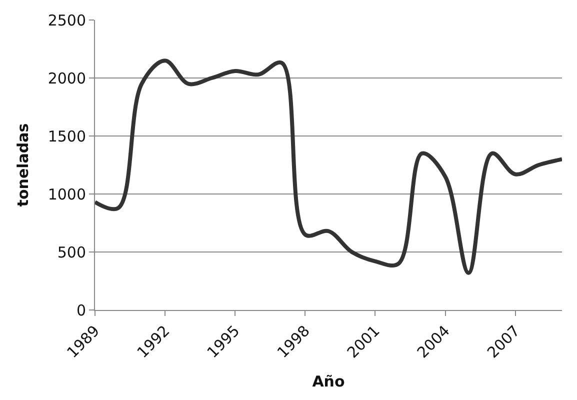 The height and width of the screenshot is (400, 577). Describe the element at coordinates (67, 20) in the screenshot. I see `y-tick-label: 2500` at that location.